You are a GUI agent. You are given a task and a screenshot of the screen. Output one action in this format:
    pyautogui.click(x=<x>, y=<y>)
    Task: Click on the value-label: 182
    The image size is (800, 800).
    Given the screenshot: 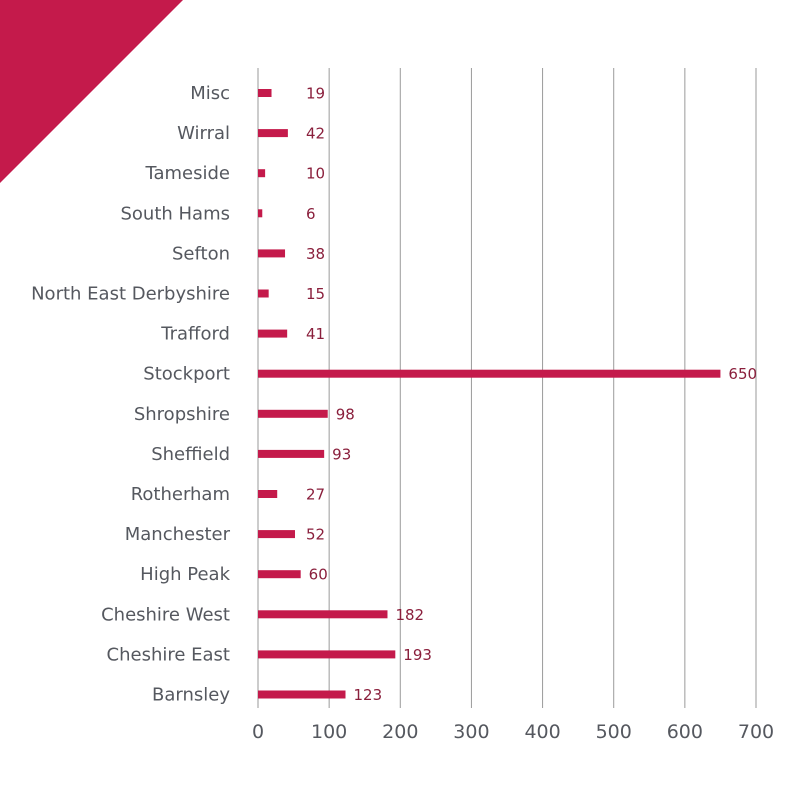 What is the action you would take?
    pyautogui.click(x=409, y=615)
    